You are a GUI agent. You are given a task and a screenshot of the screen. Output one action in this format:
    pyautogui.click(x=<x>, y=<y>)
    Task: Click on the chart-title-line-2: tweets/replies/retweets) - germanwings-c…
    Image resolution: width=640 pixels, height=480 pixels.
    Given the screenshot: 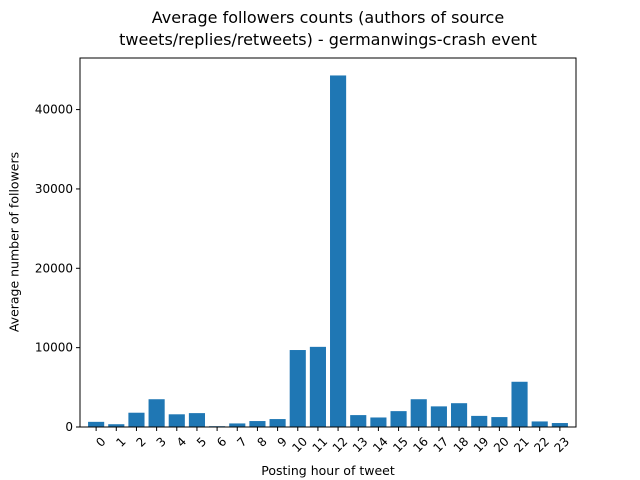 What is the action you would take?
    pyautogui.click(x=328, y=39)
    